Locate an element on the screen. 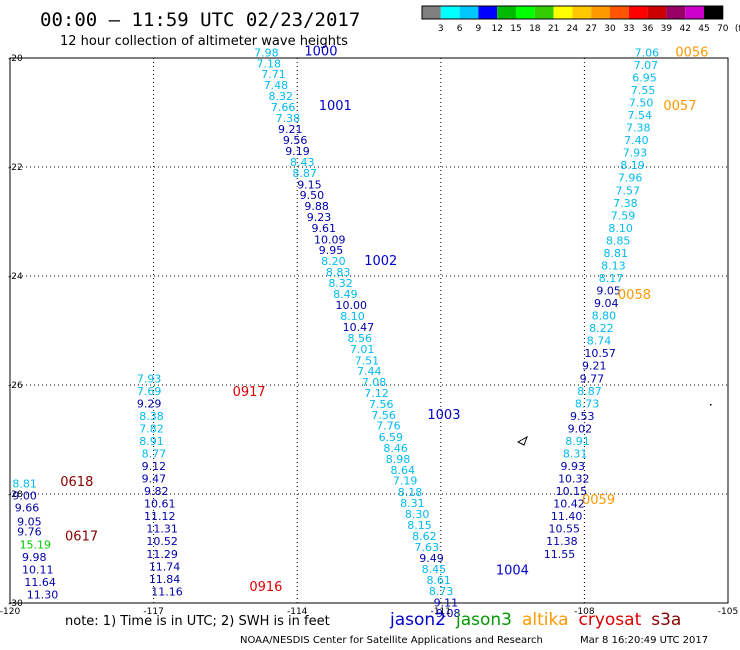 Image resolution: width=740 pixels, height=650 pixels. swh-value: 8.98 is located at coordinates (398, 459).